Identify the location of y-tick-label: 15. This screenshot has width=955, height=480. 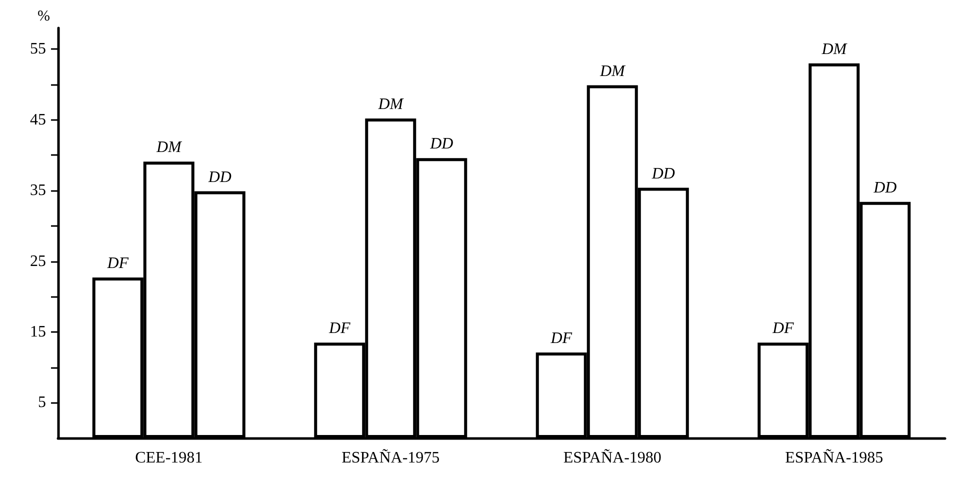
(38, 331).